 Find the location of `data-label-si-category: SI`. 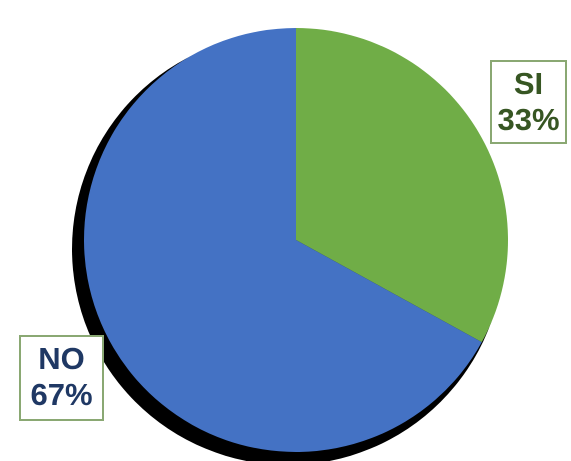

data-label-si-category: SI is located at coordinates (528, 83).